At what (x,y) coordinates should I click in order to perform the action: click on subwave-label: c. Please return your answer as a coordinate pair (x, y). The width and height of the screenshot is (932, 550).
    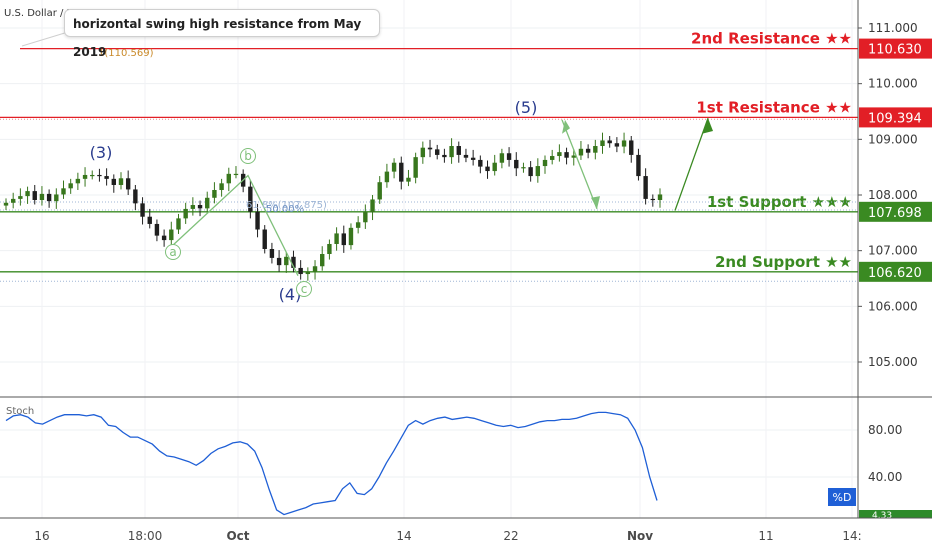
    Looking at the image, I should click on (304, 289).